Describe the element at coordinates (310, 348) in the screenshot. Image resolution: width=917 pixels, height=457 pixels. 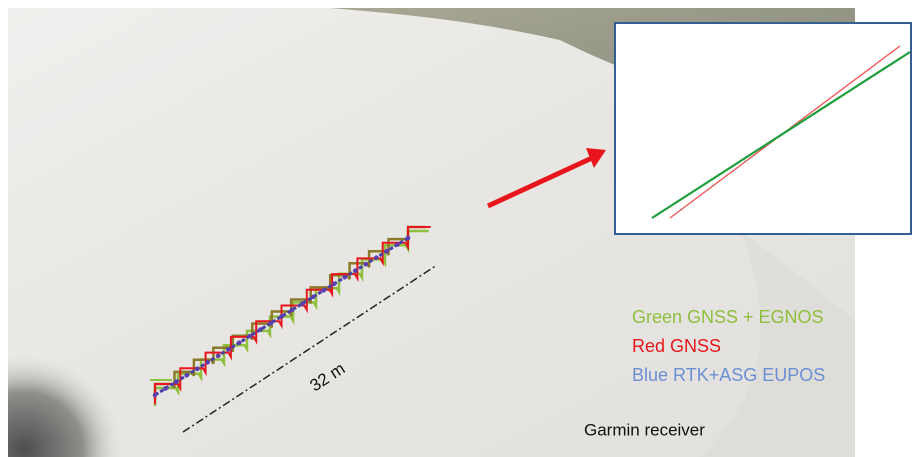
I see `distance-line` at that location.